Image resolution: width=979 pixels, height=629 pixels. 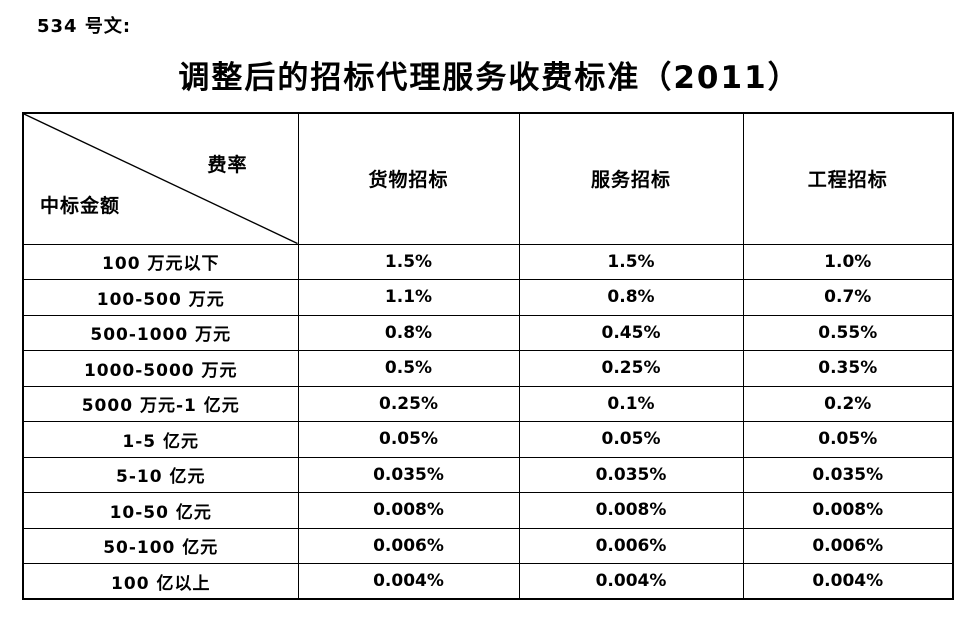 What do you see at coordinates (631, 403) in the screenshot?
I see `fee-cell: 0.1%` at bounding box center [631, 403].